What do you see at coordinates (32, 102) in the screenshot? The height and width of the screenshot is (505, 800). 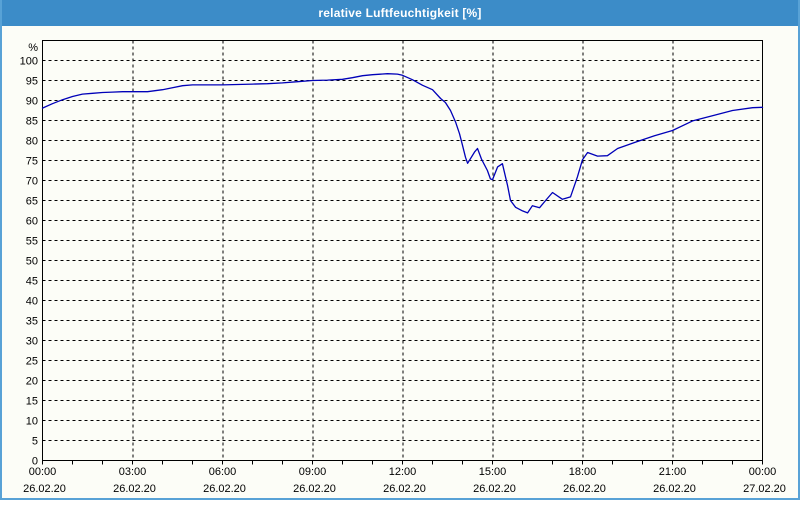 I see `y-axis-label: 90` at bounding box center [32, 102].